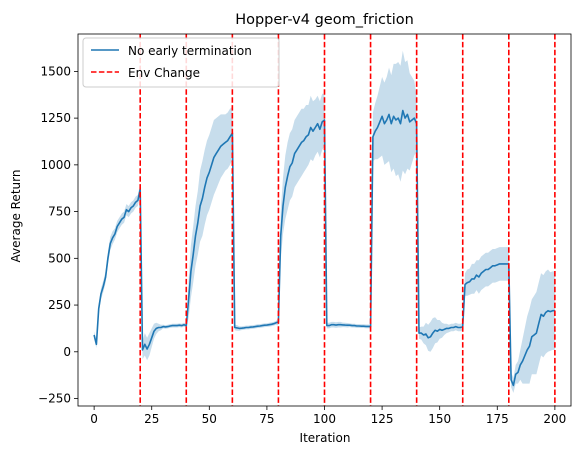  What do you see at coordinates (209, 419) in the screenshot?
I see `x-tick-label: 50` at bounding box center [209, 419].